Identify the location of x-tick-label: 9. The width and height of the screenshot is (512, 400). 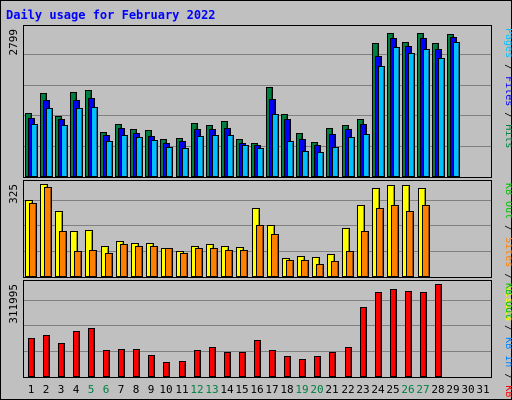
(151, 389).